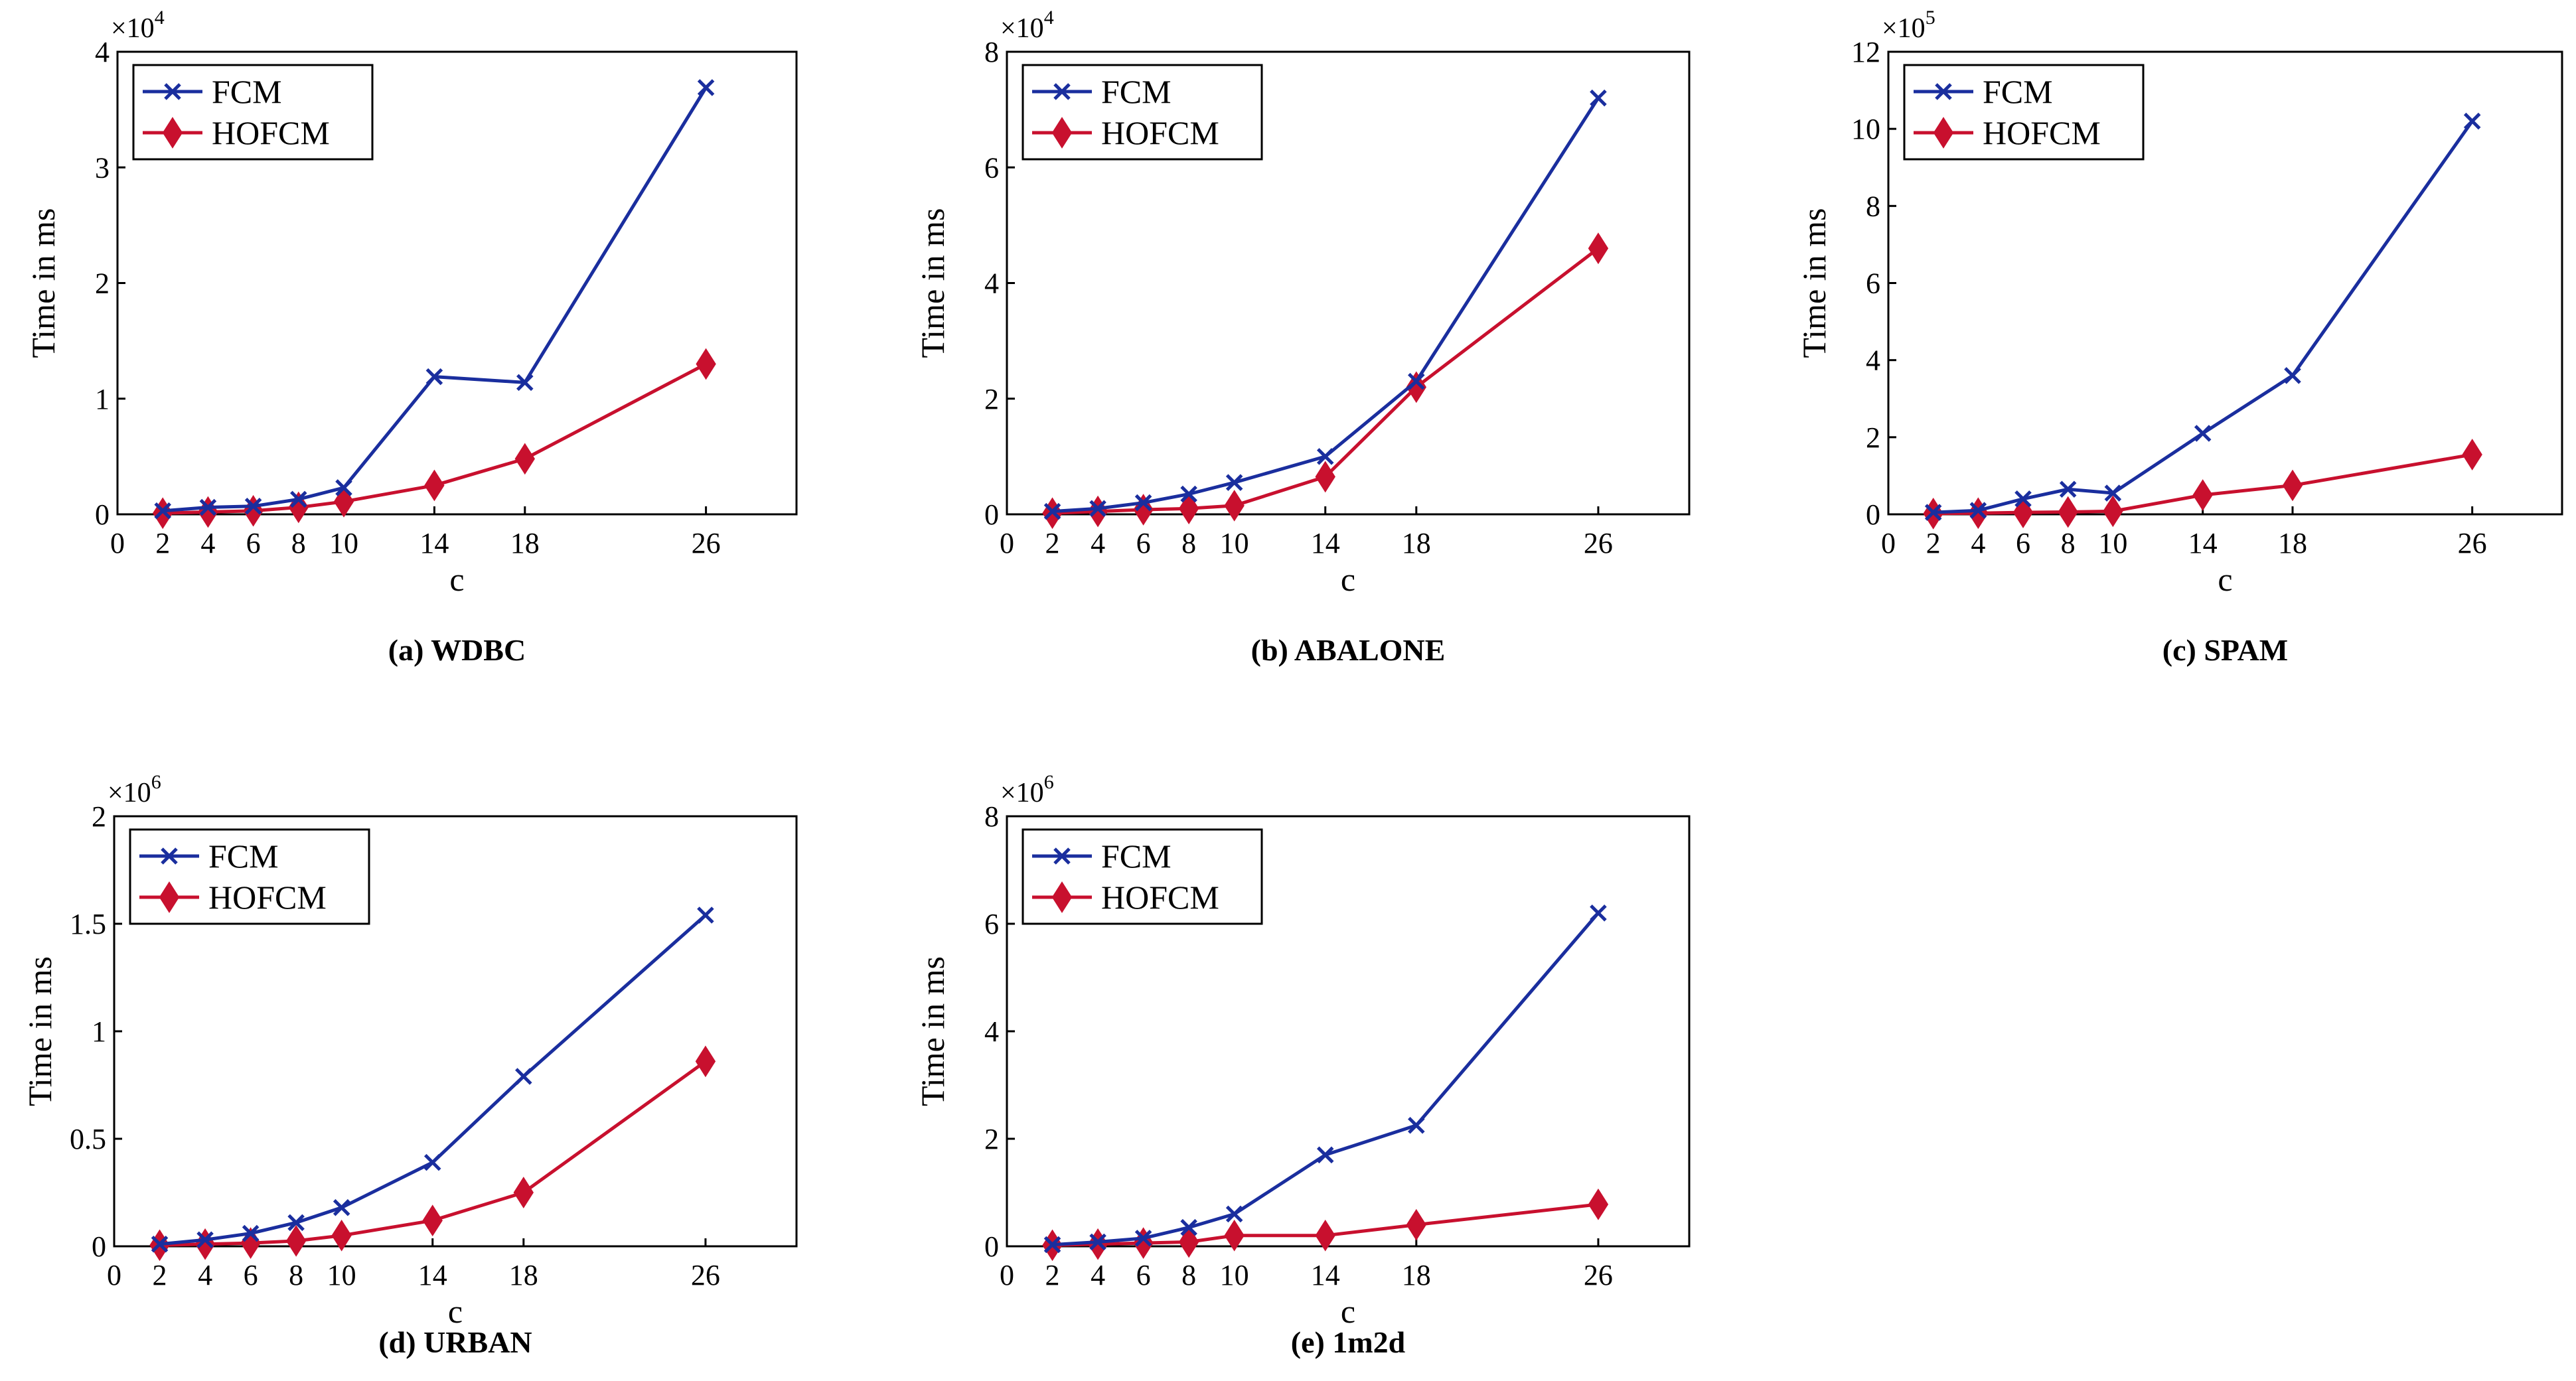 The height and width of the screenshot is (1381, 2576). What do you see at coordinates (992, 283) in the screenshot?
I see `y-tick-label: 4` at bounding box center [992, 283].